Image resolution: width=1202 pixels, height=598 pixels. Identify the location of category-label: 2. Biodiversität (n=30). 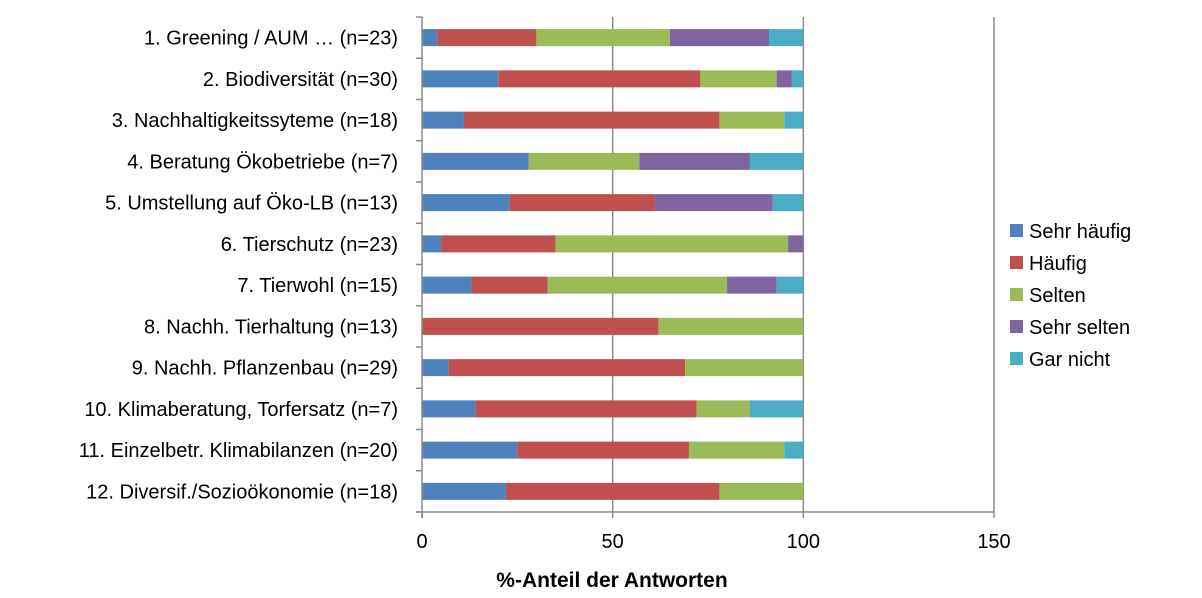
(300, 80).